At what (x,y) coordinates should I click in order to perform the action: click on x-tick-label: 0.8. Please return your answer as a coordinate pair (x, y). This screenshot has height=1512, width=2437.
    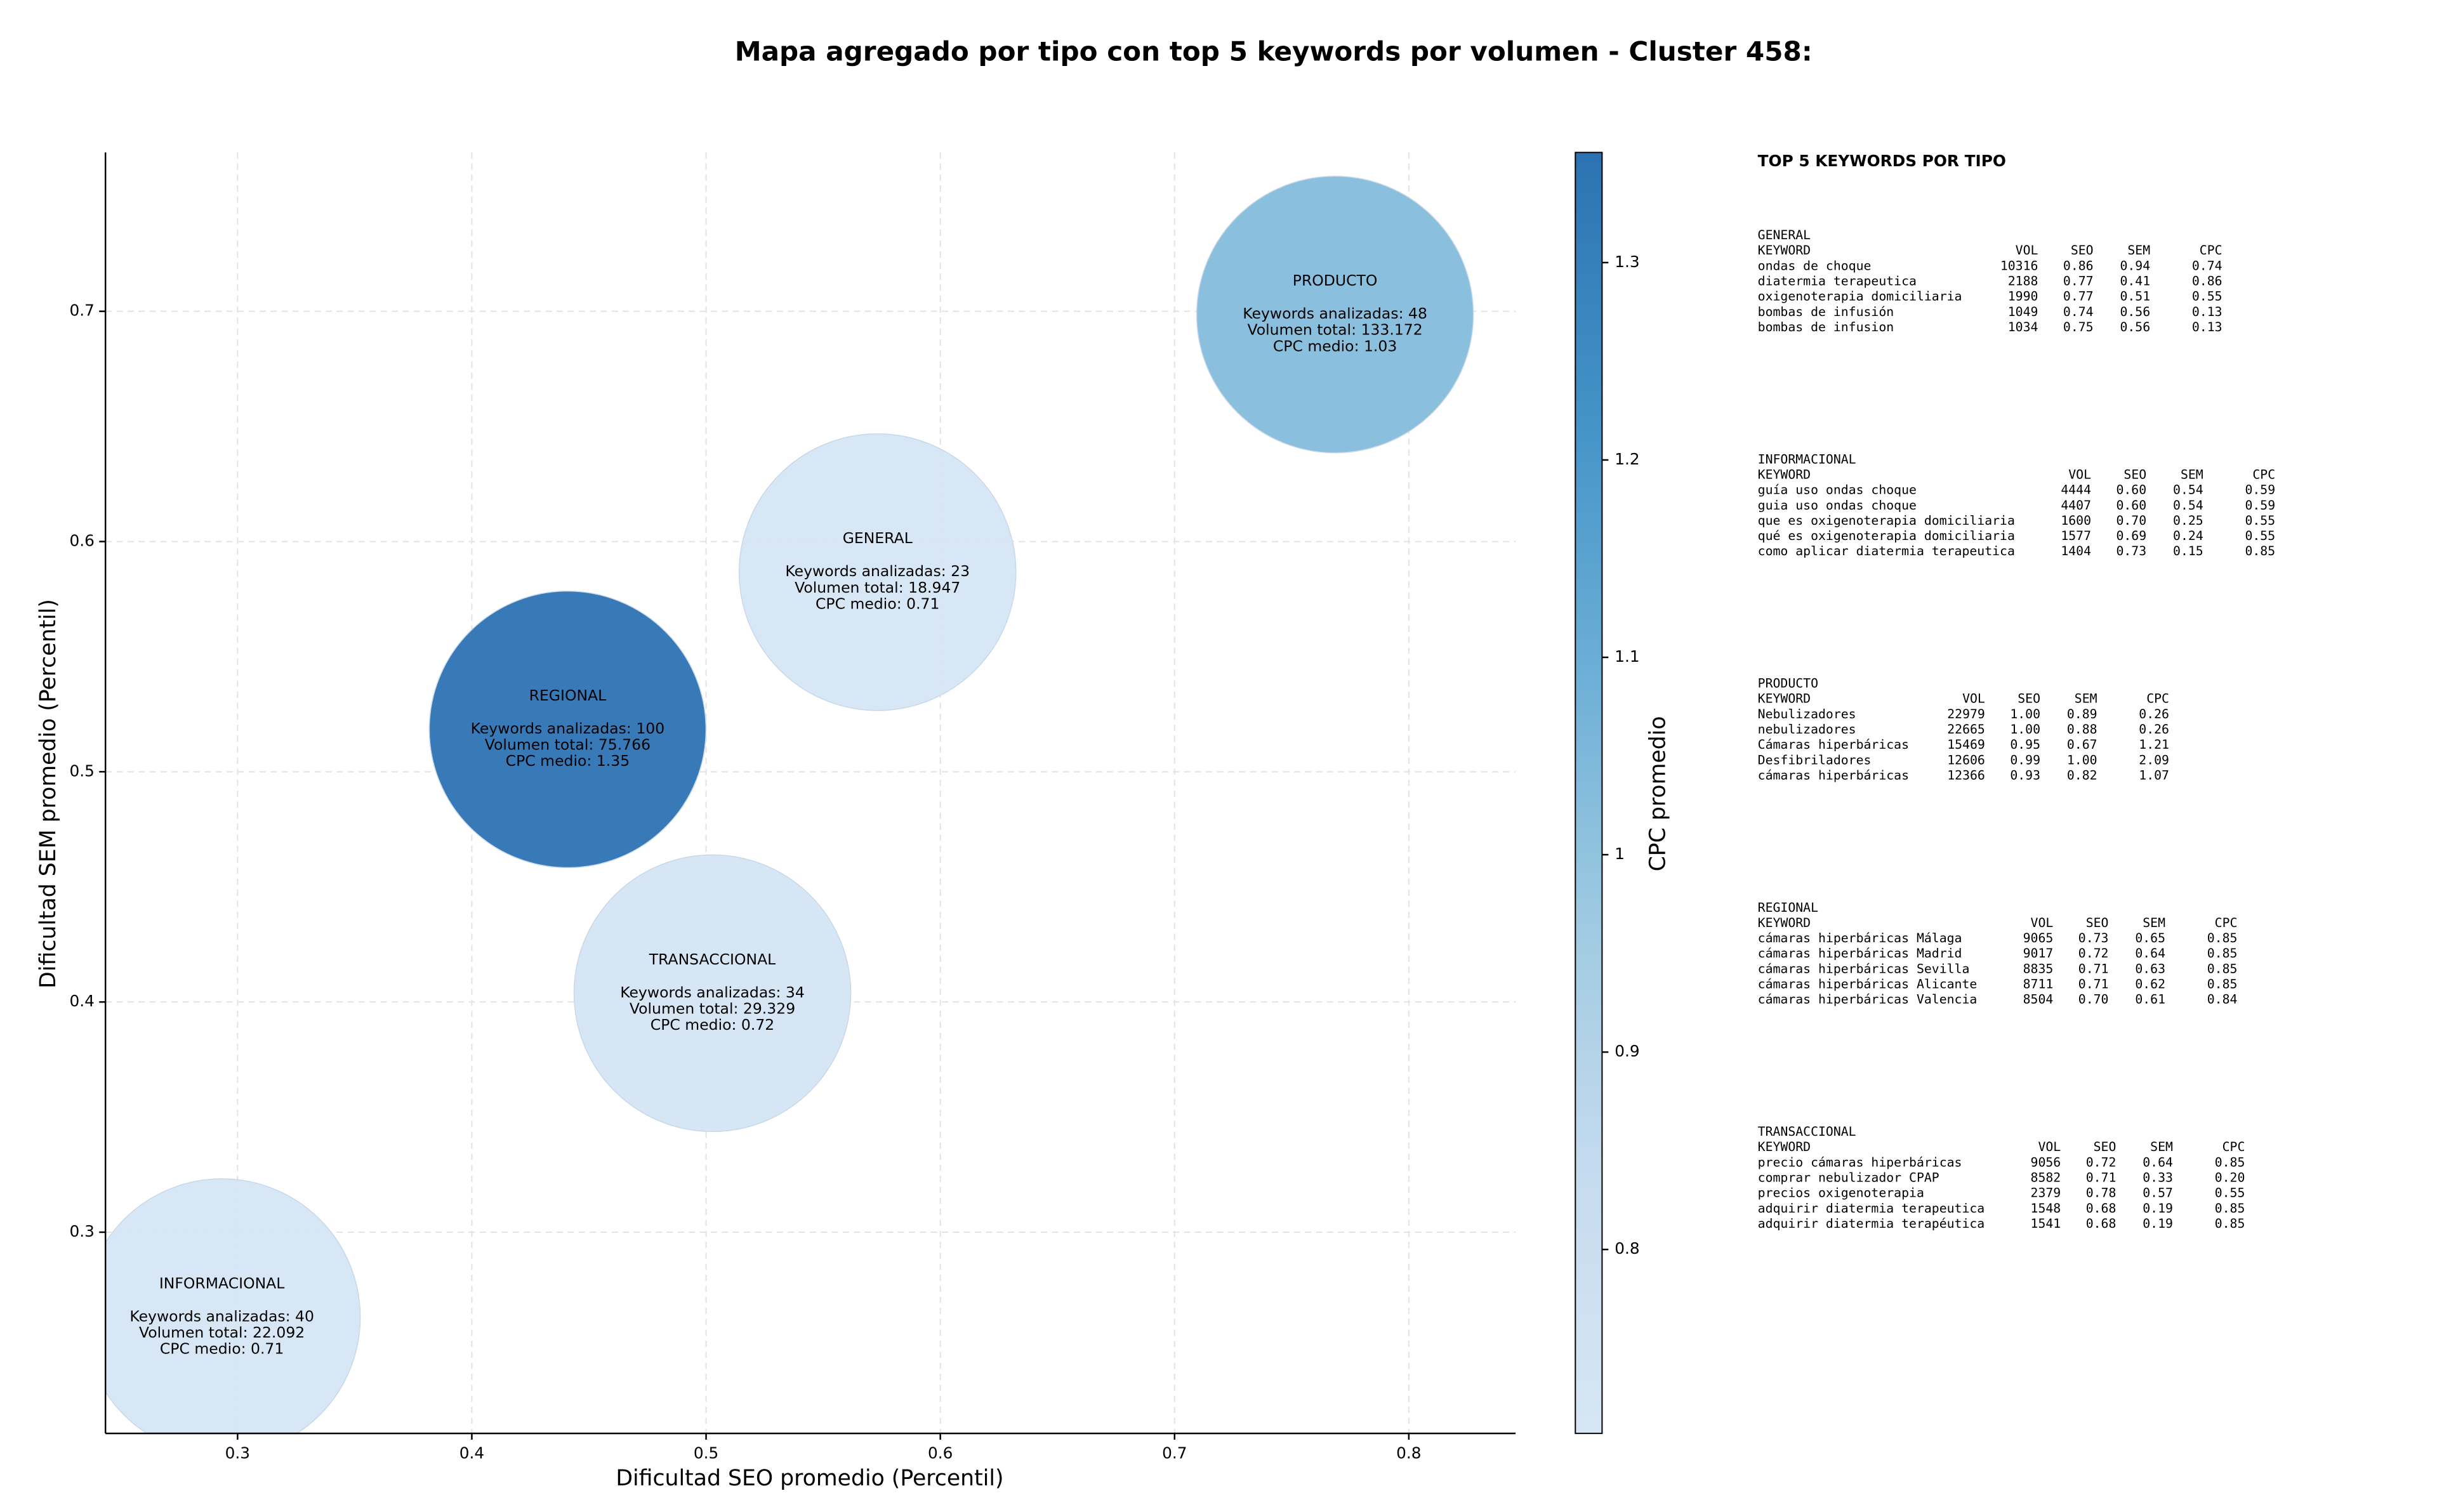
    Looking at the image, I should click on (1408, 1453).